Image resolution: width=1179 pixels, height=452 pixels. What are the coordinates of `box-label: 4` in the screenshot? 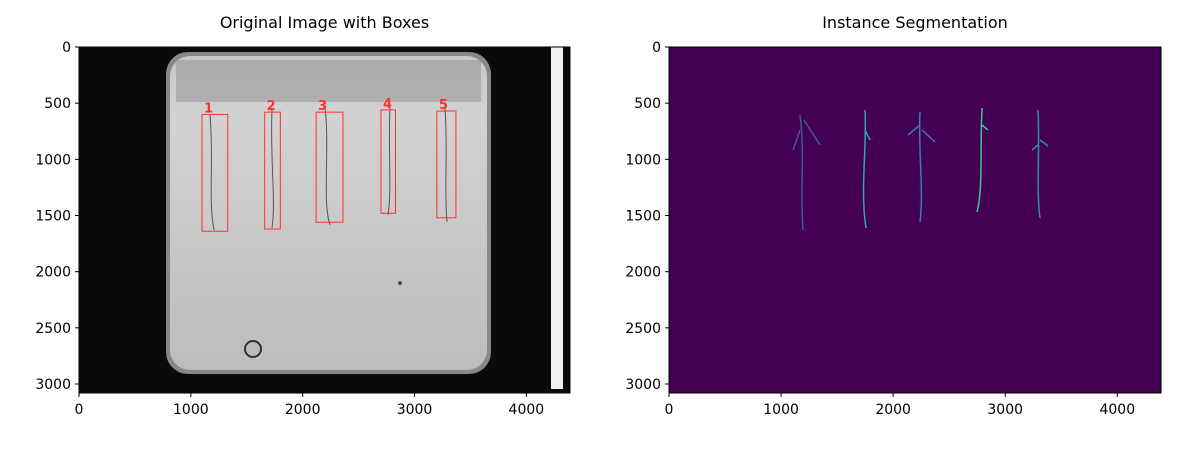 It's located at (387, 104).